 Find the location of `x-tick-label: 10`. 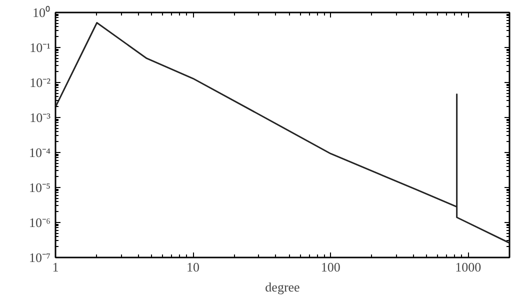

x-tick-label: 10 is located at coordinates (193, 267).